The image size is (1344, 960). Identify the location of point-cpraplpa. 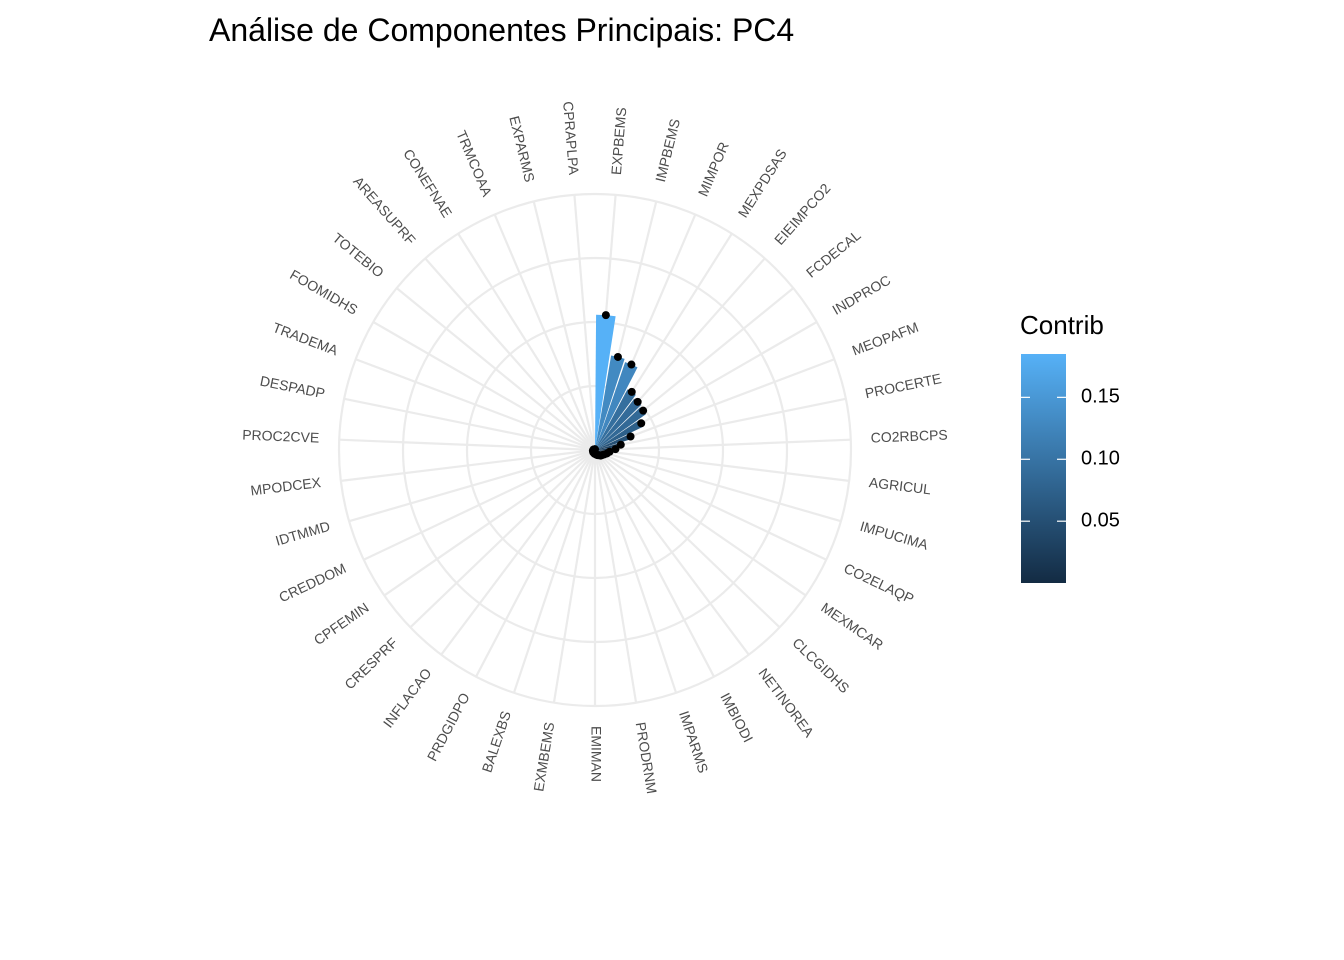
(594, 449).